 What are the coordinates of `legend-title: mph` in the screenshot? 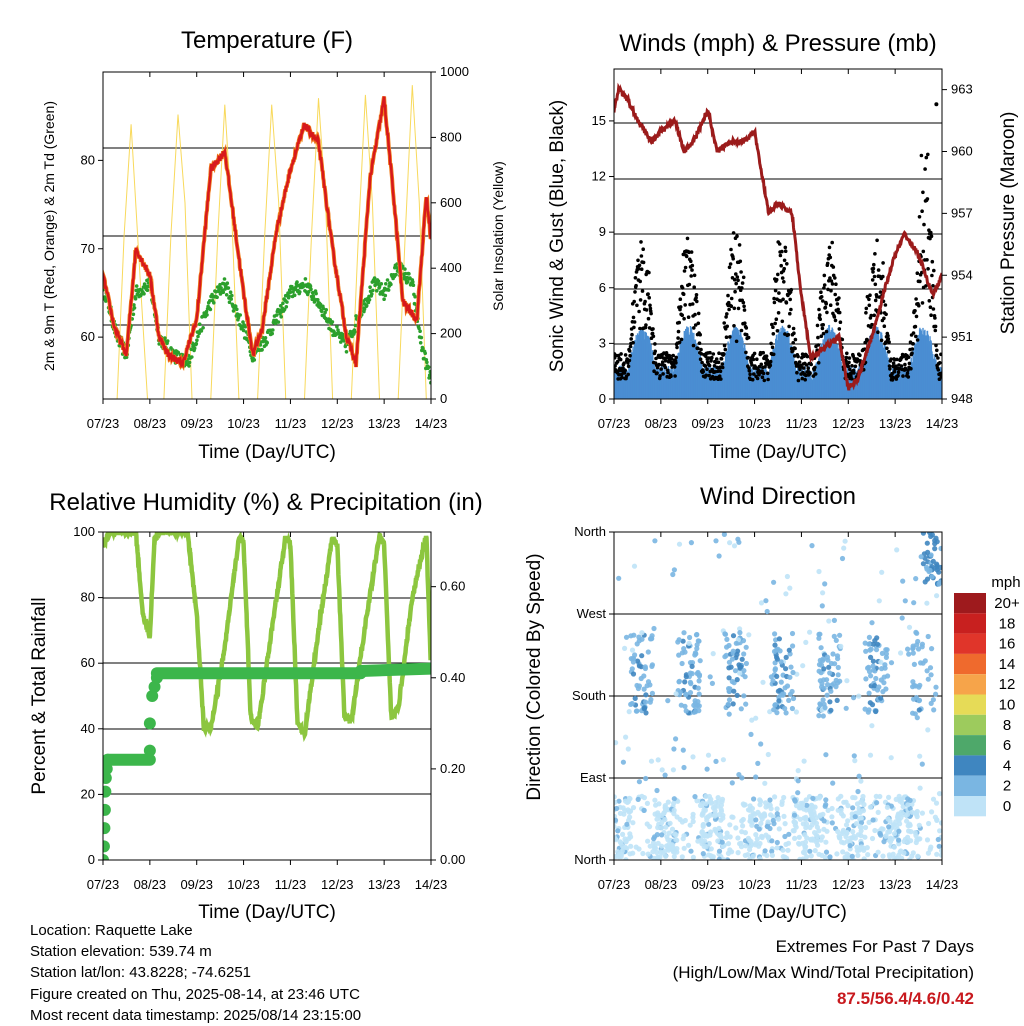 It's located at (1005, 582).